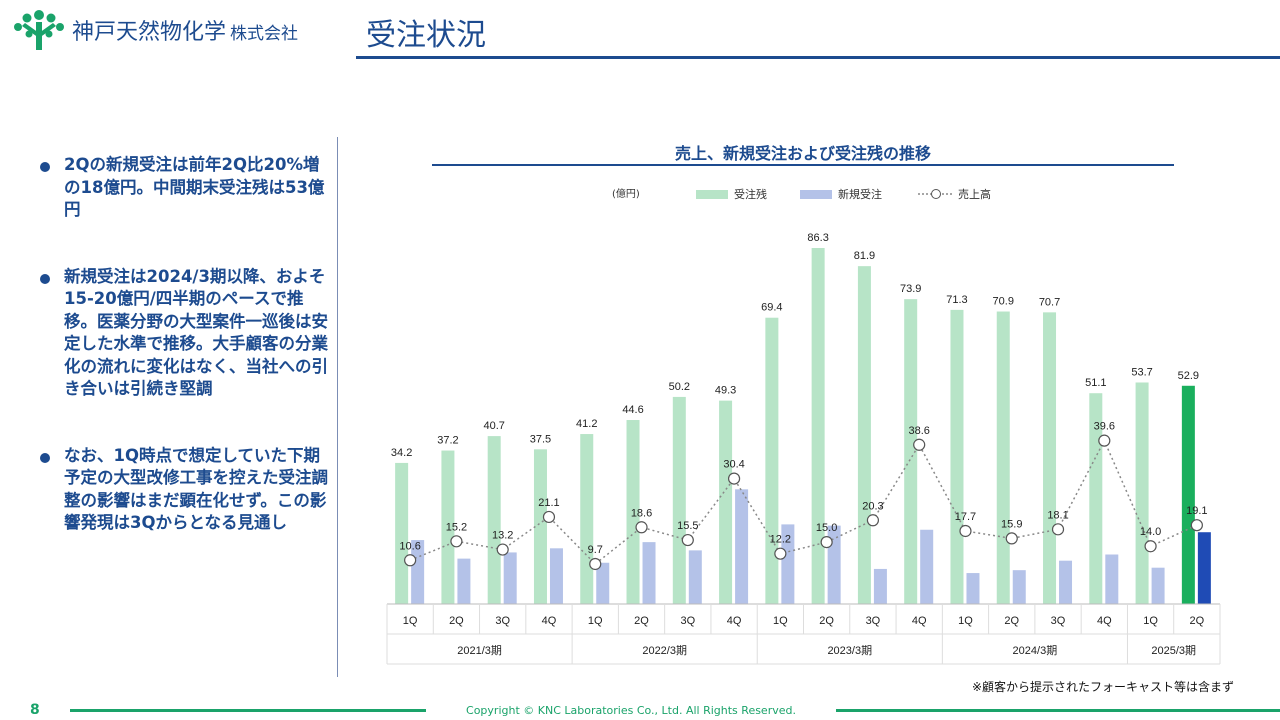  What do you see at coordinates (712, 194) in the screenshot?
I see `legend-swatch-backlog` at bounding box center [712, 194].